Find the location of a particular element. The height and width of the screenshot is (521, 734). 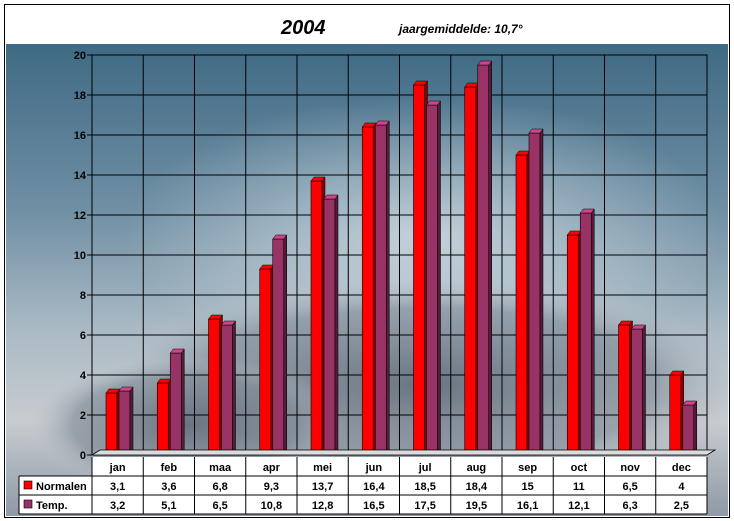

bar-normalen-maa is located at coordinates (214, 387).